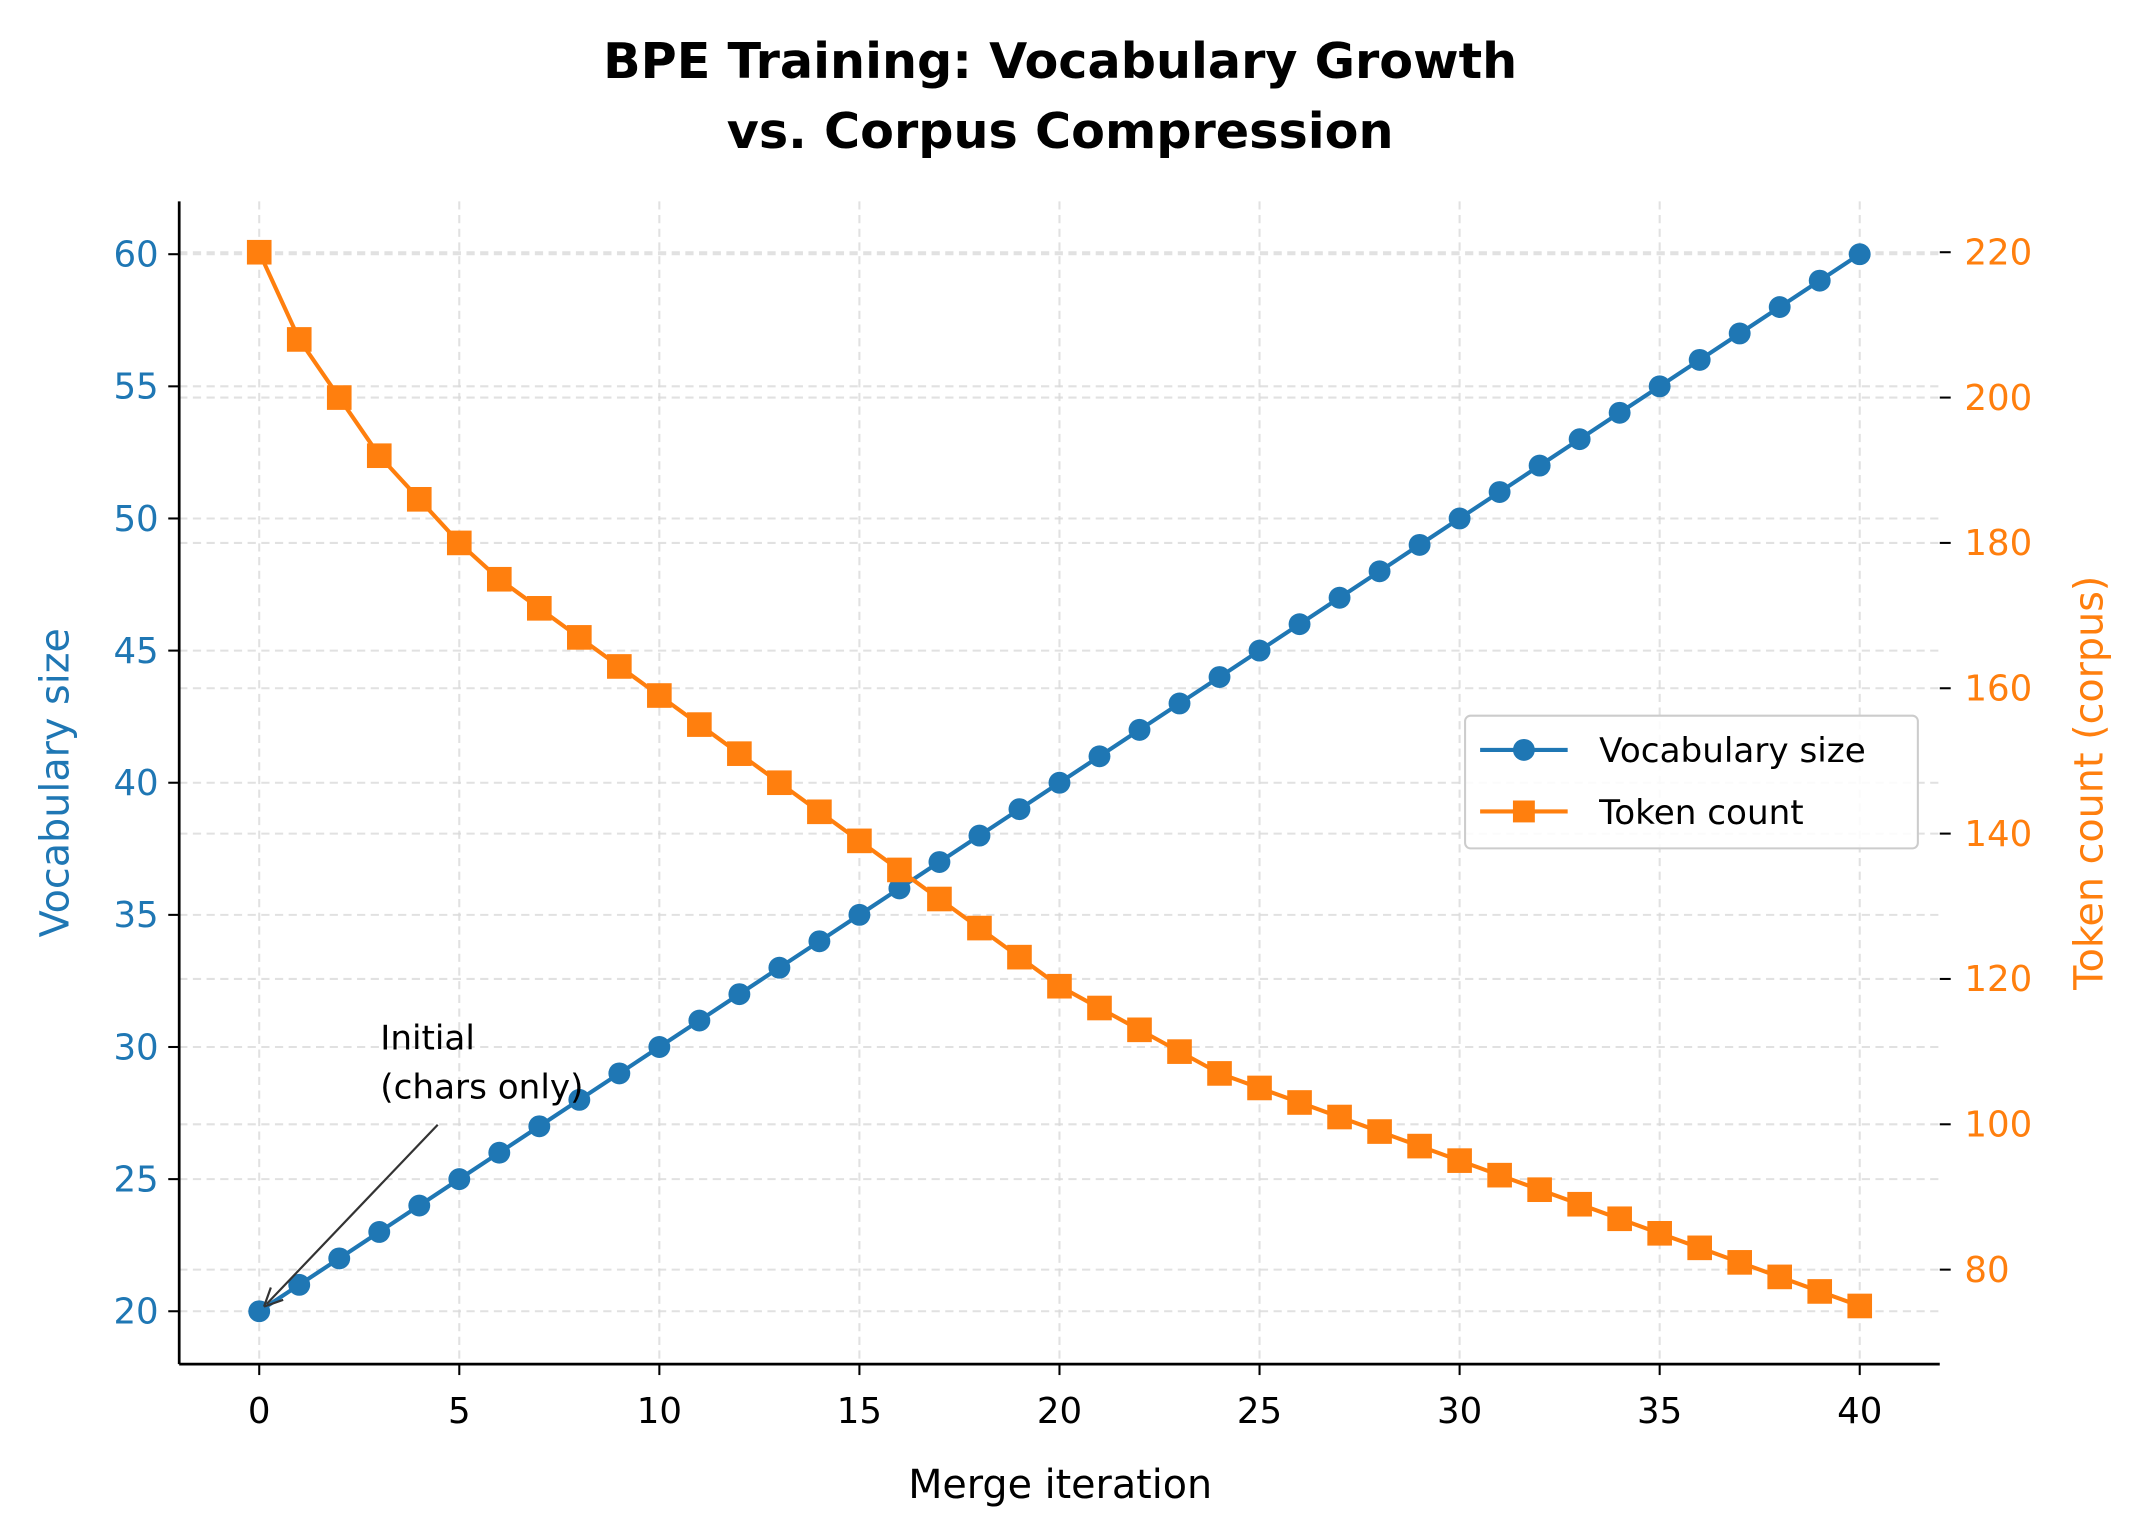 The image size is (2134, 1534). What do you see at coordinates (259, 1411) in the screenshot?
I see `x-tick-label: 0` at bounding box center [259, 1411].